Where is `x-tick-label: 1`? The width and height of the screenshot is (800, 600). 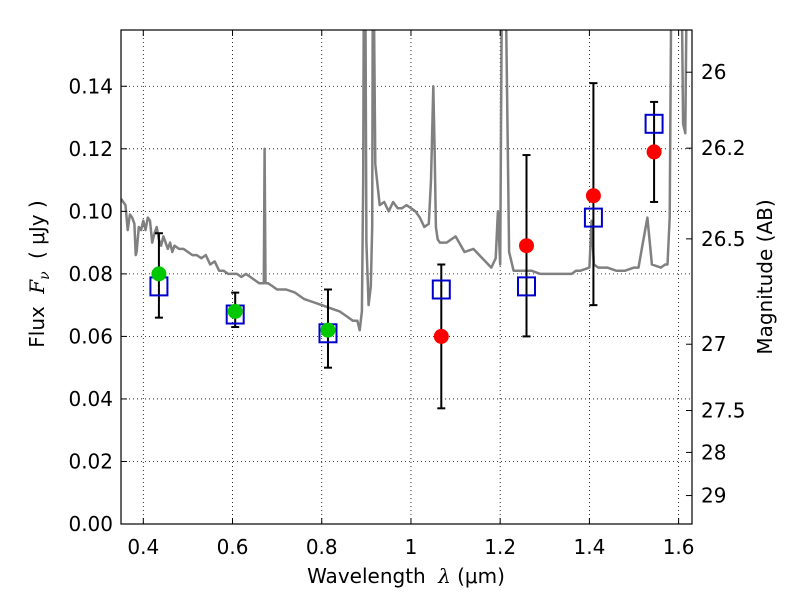 x-tick-label: 1 is located at coordinates (411, 547).